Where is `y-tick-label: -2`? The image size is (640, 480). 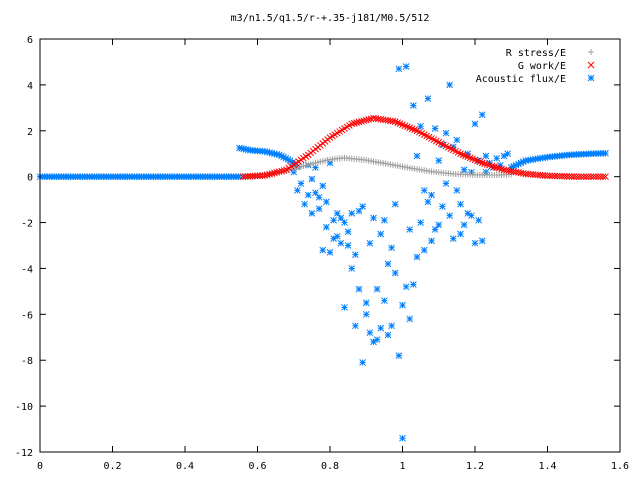
y-tick-label: -2 is located at coordinates (27, 224).